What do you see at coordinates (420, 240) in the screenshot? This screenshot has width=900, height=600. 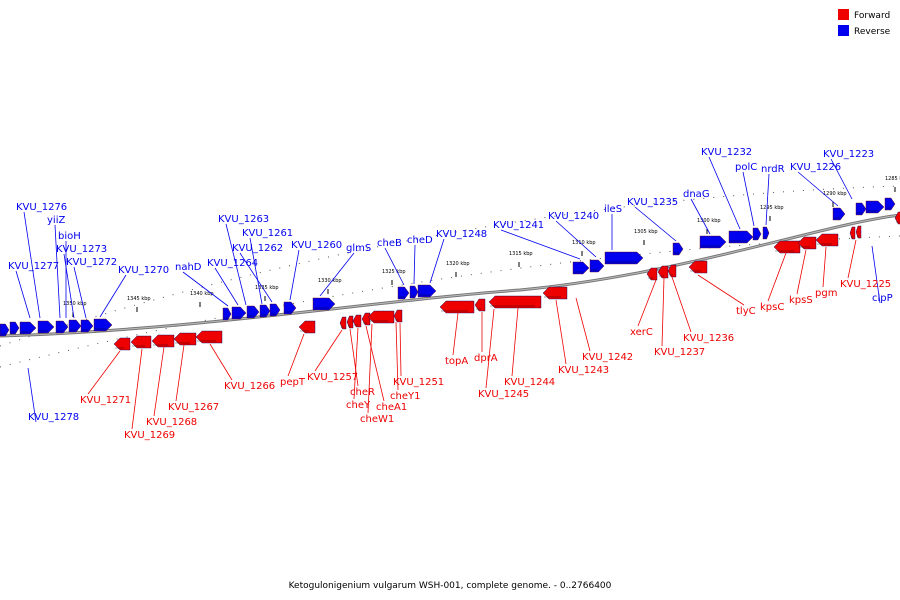 I see `gene-label-ched: cheD` at bounding box center [420, 240].